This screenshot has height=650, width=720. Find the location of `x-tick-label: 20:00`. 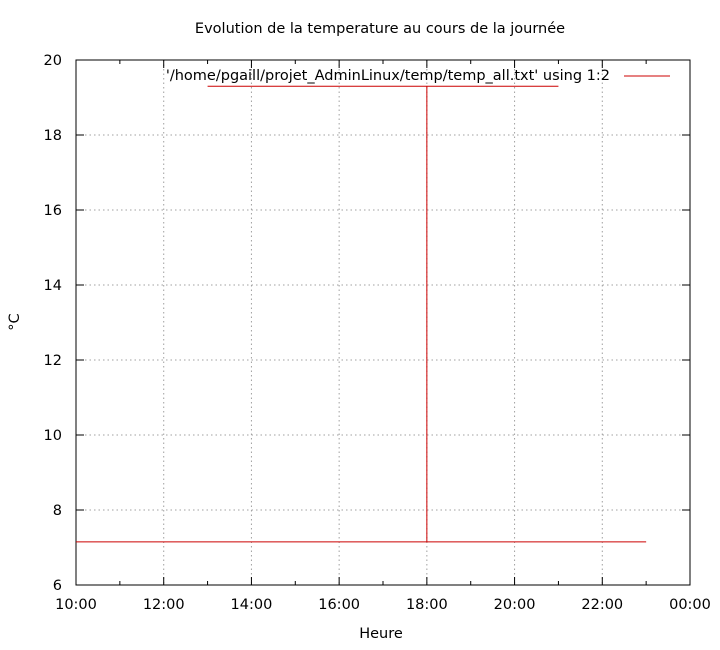

x-tick-label: 20:00 is located at coordinates (515, 605).